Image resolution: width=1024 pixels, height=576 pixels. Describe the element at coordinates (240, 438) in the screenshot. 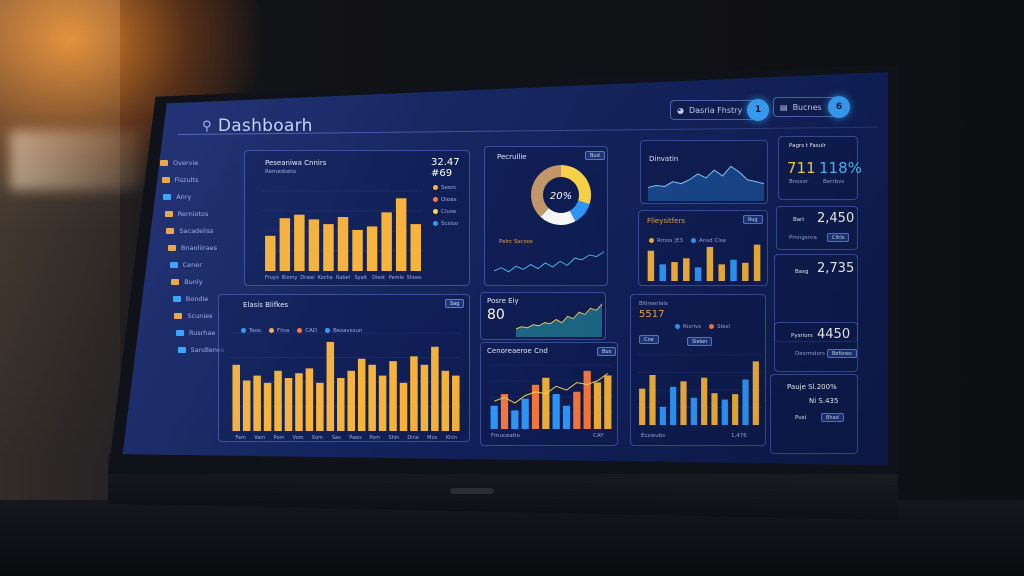

I see `tick-label: Fam` at that location.